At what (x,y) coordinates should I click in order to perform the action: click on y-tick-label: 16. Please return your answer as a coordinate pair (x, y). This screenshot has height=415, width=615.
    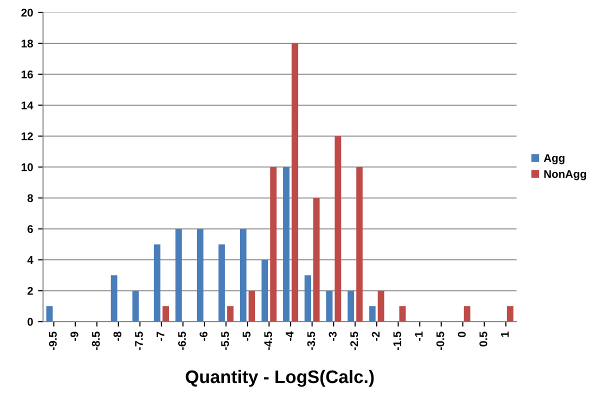
    Looking at the image, I should click on (27, 74).